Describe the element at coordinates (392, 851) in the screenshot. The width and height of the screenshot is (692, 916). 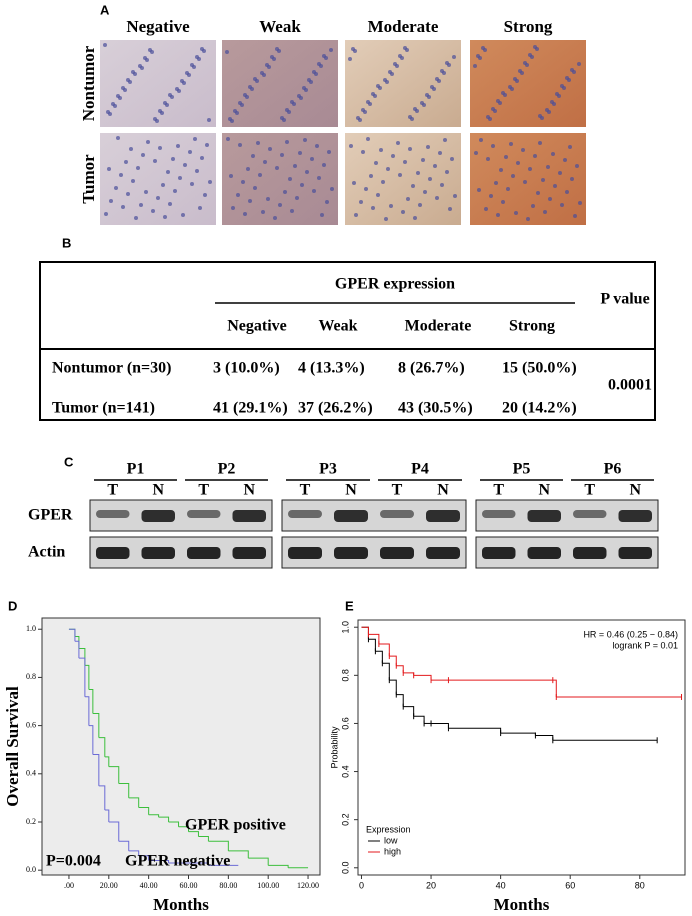
I see `legend-label: high` at that location.